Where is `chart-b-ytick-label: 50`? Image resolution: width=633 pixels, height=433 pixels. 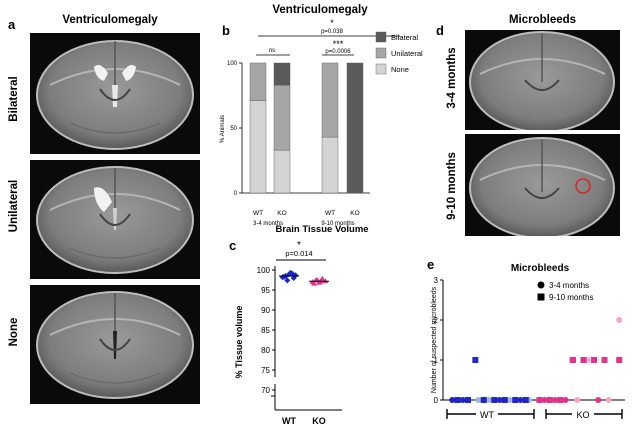
chart-b-ytick-label: 50 is located at coordinates (233, 129).